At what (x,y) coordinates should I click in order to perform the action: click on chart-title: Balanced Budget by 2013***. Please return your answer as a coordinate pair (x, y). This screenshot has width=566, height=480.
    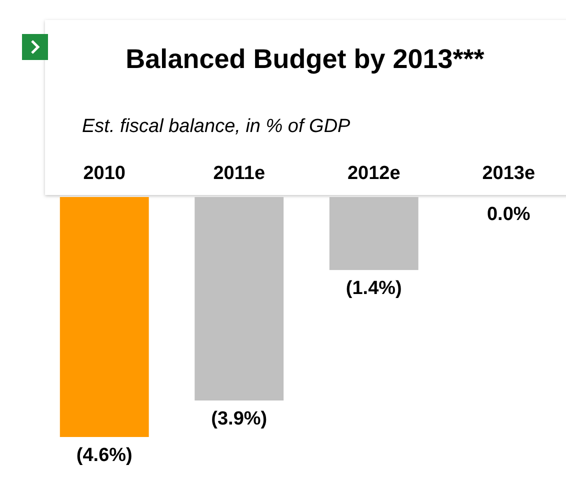
    Looking at the image, I should click on (305, 59).